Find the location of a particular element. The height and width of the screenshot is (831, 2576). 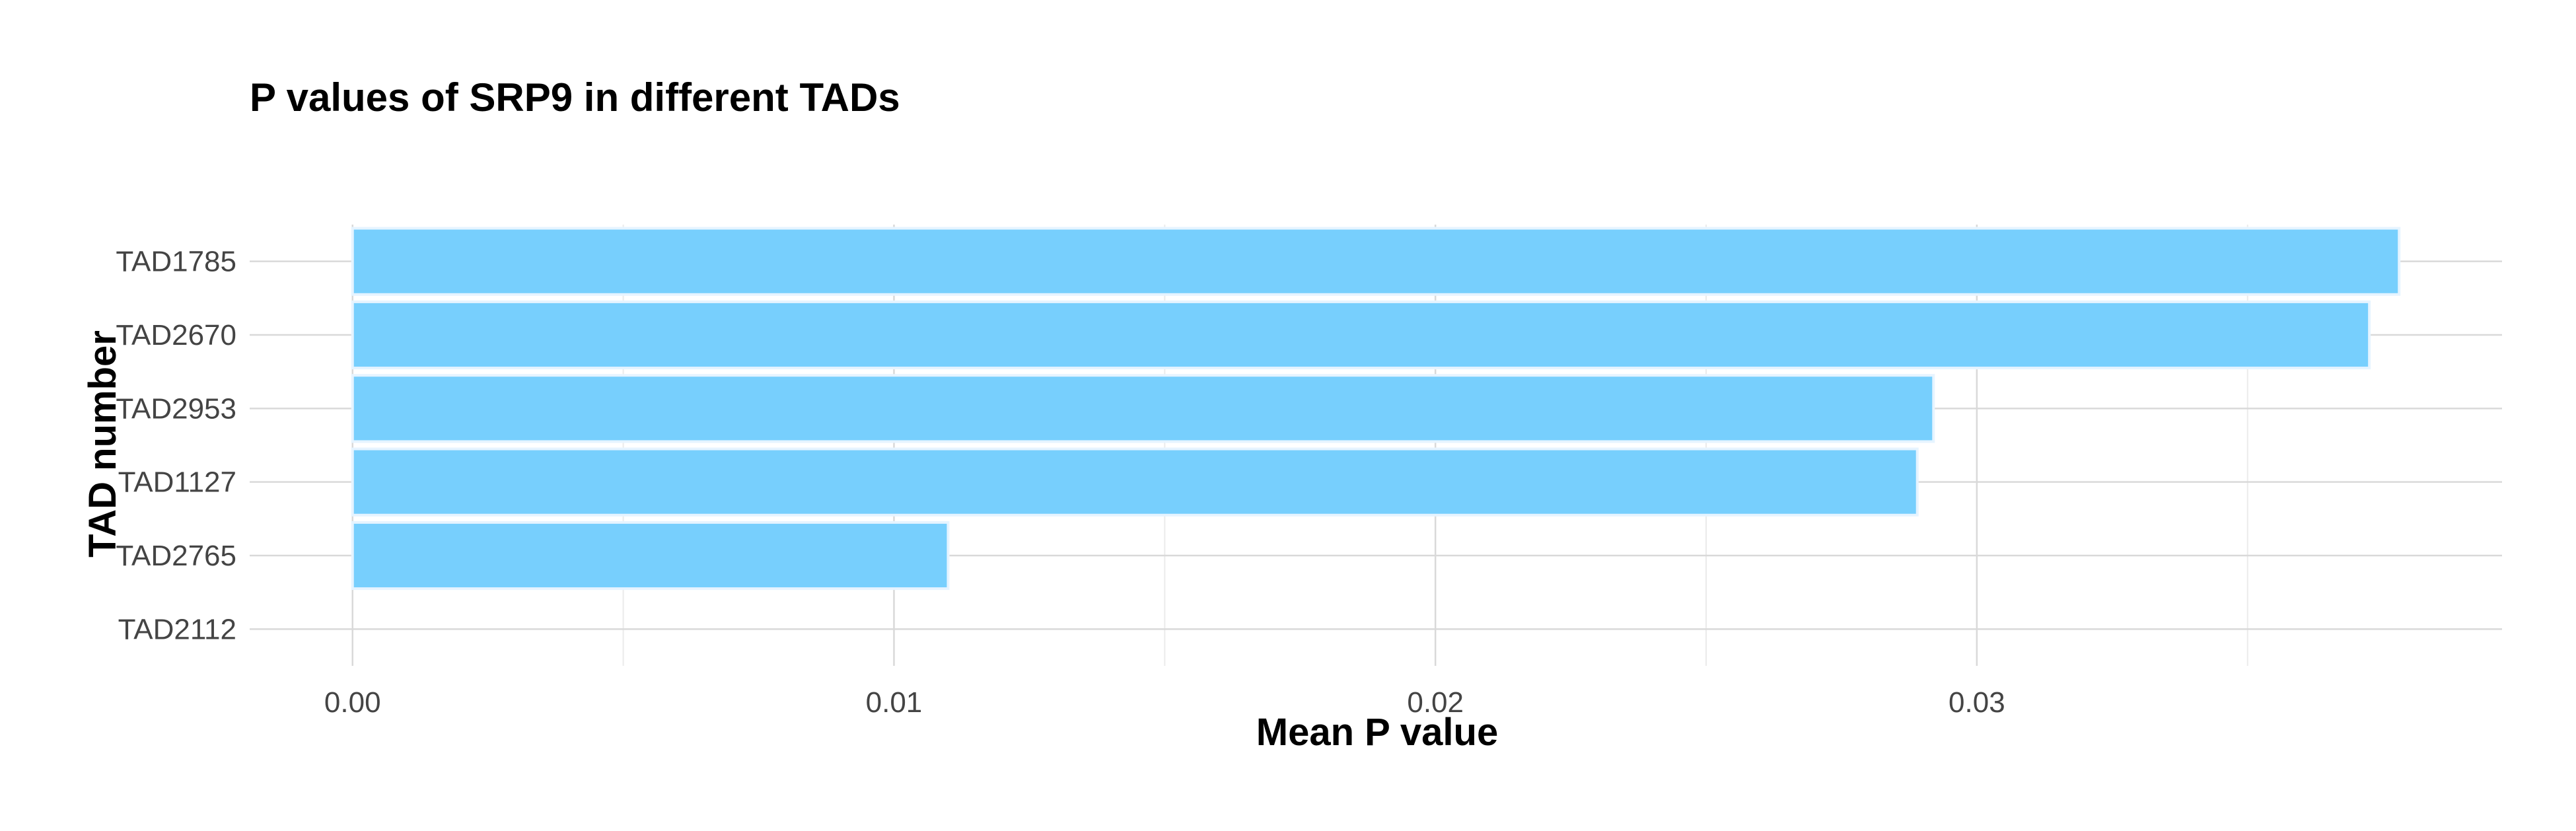

bar-tad1127 is located at coordinates (1135, 482).